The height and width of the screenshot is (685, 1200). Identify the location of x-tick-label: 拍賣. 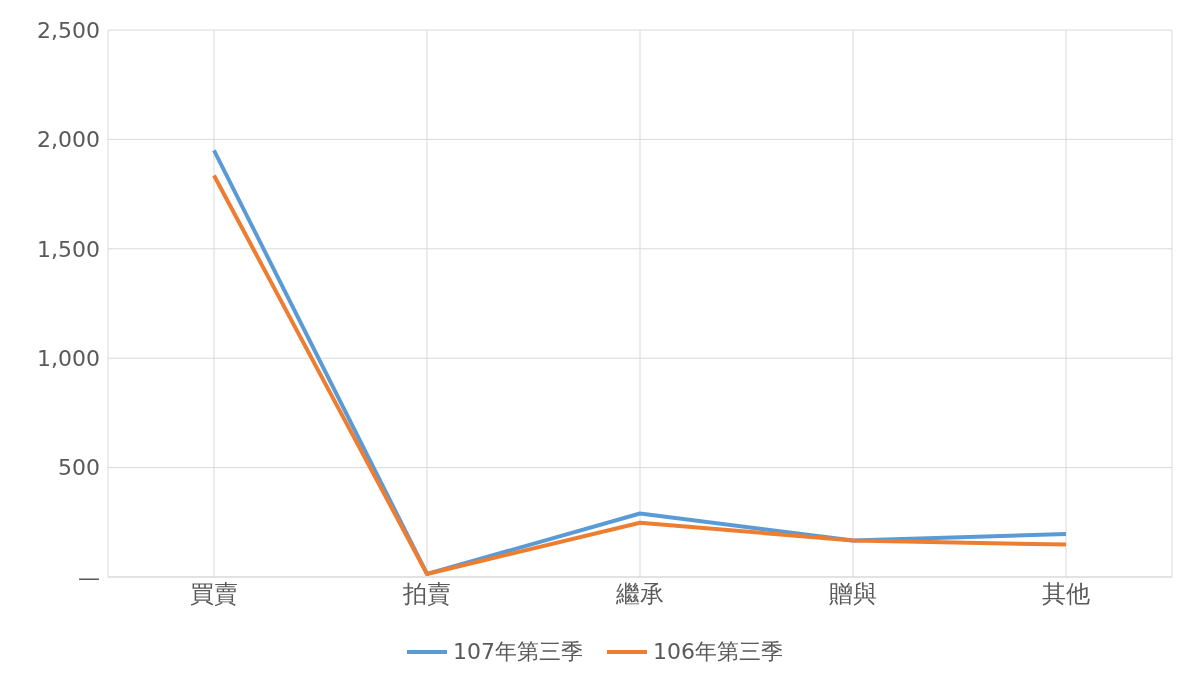
(426, 594).